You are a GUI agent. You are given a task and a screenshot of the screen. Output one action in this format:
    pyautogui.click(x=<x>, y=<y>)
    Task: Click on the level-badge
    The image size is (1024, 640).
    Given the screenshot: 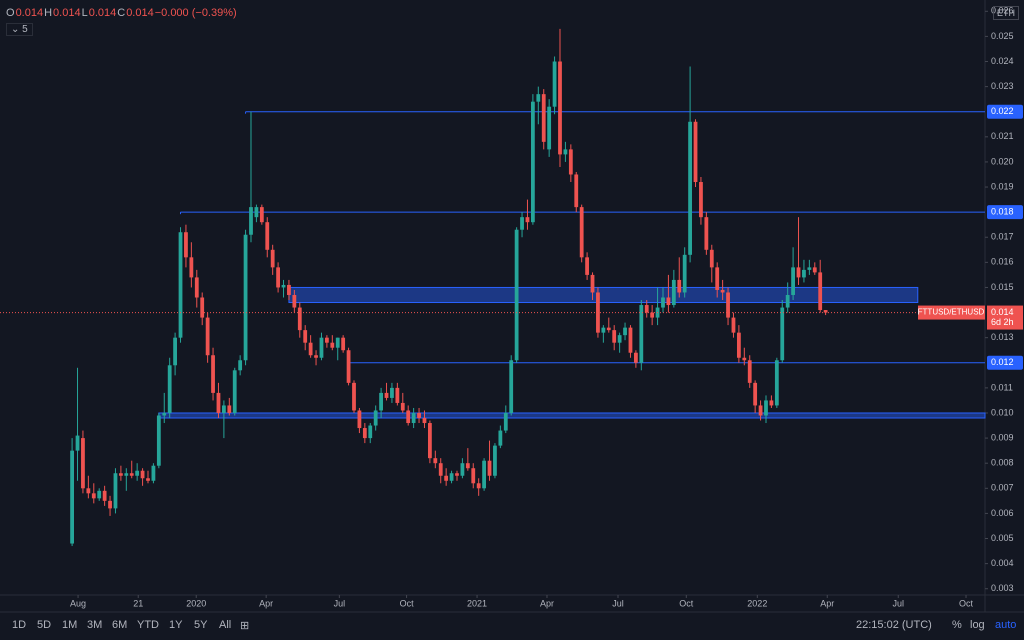 What is the action you would take?
    pyautogui.click(x=1005, y=212)
    